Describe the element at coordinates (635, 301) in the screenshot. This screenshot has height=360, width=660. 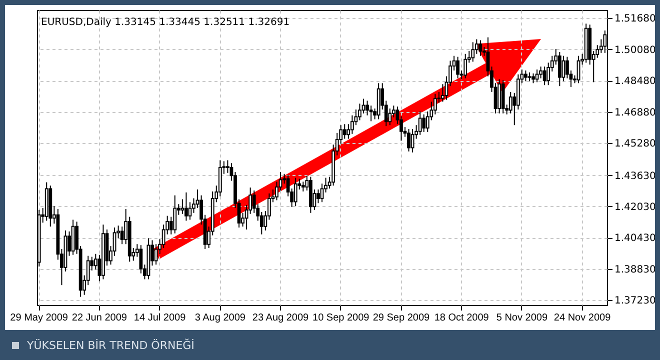
I see `y-tick-label: 1.37230` at that location.